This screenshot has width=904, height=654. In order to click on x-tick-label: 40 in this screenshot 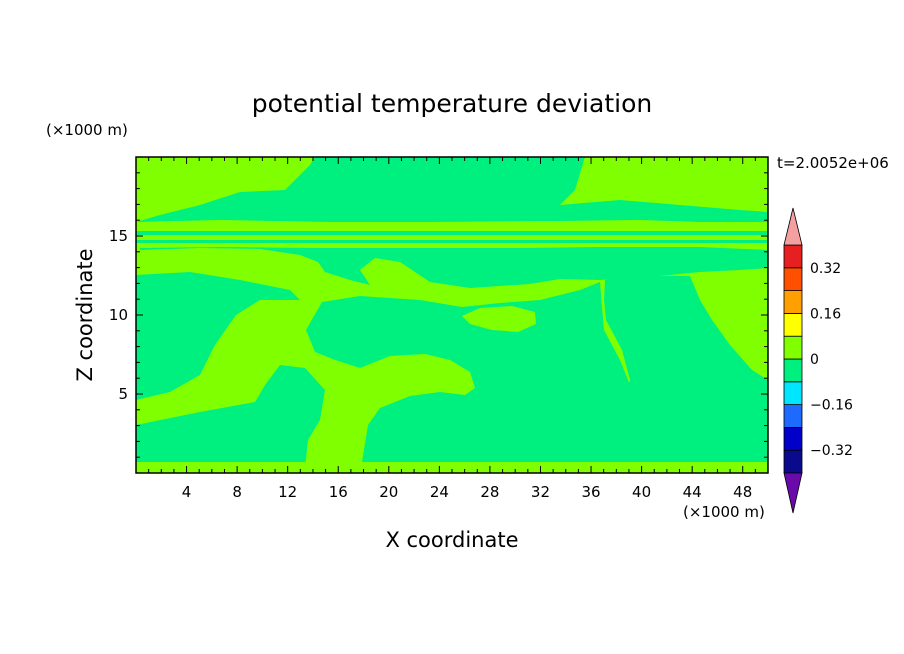, I will do `click(641, 492)`.